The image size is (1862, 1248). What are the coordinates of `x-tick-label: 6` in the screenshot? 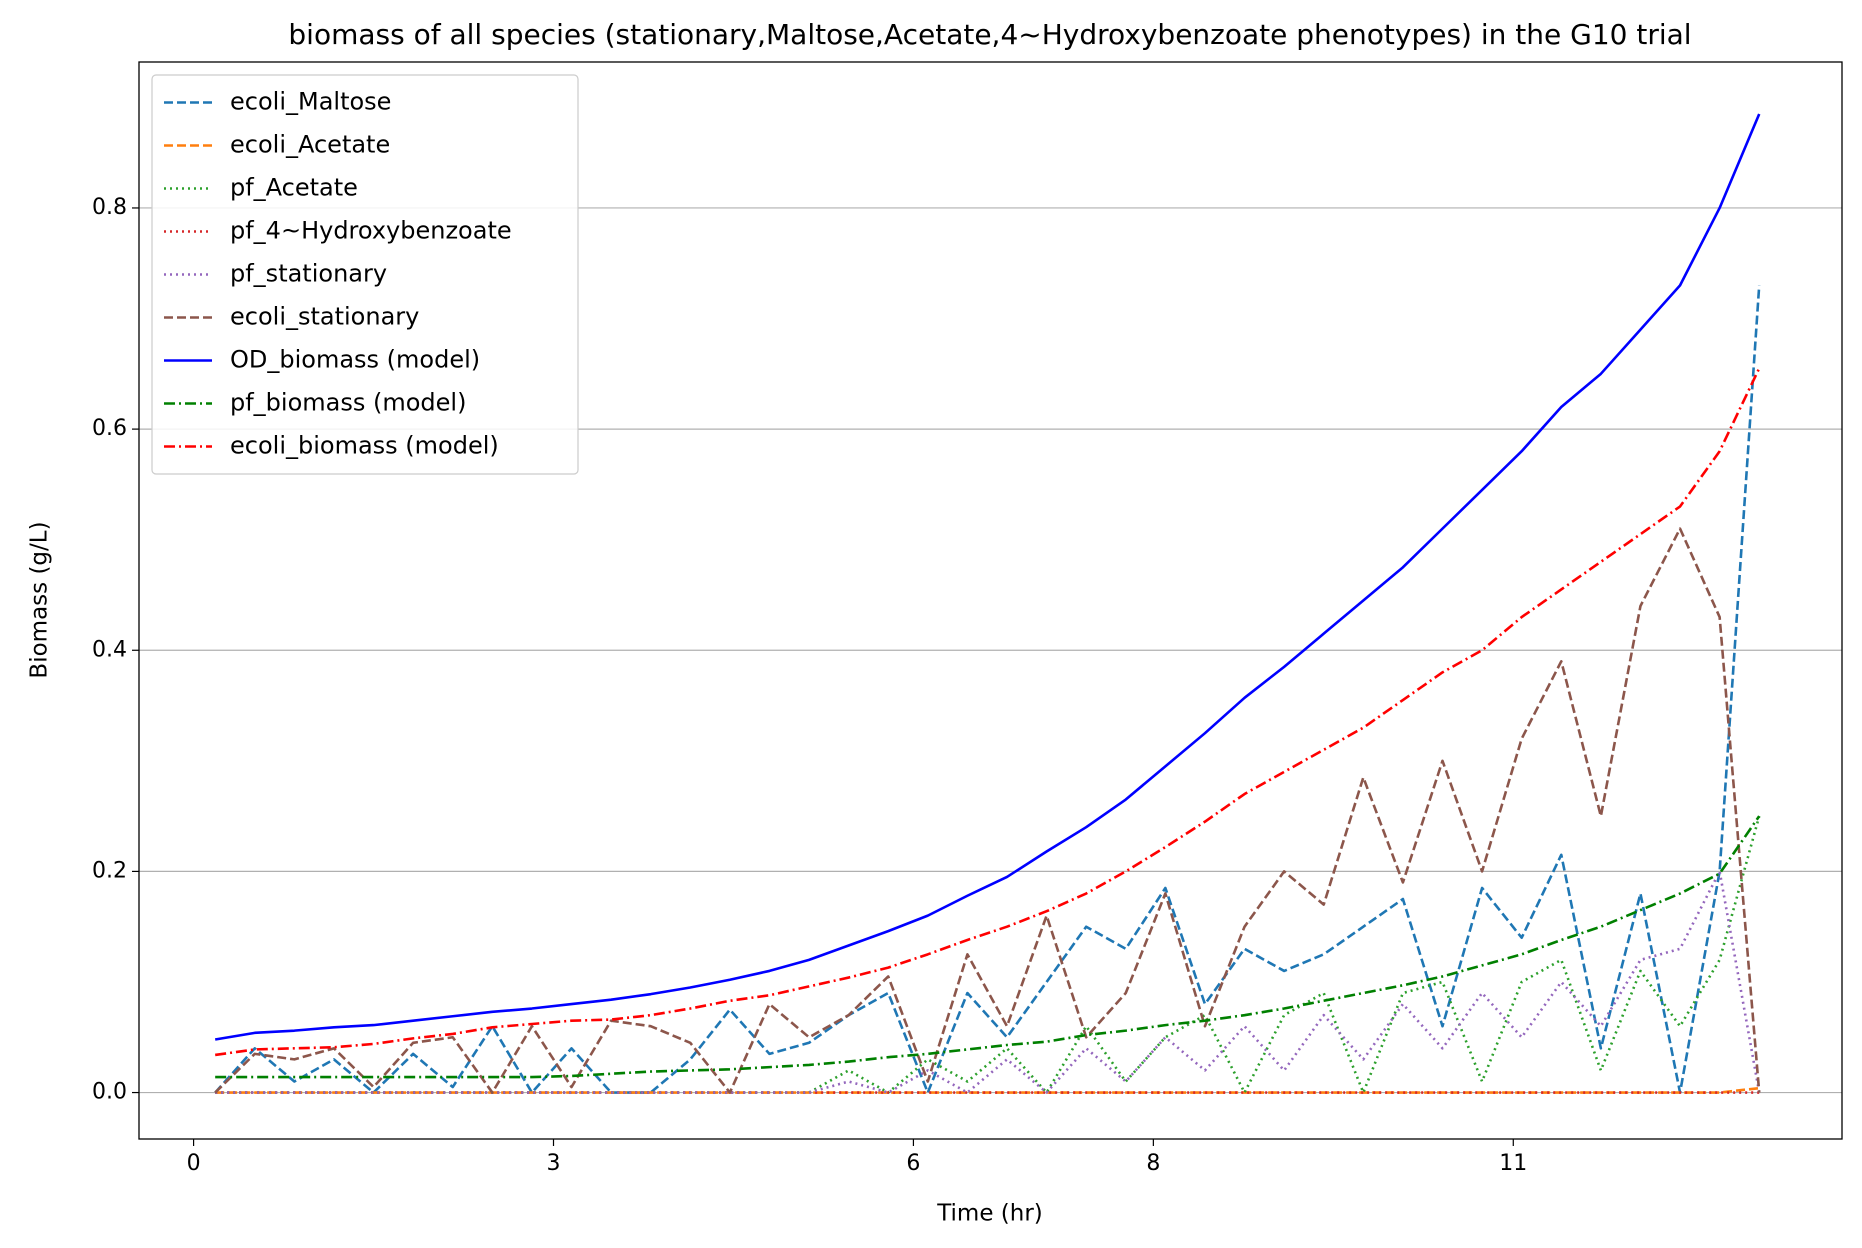 It's located at (913, 1163).